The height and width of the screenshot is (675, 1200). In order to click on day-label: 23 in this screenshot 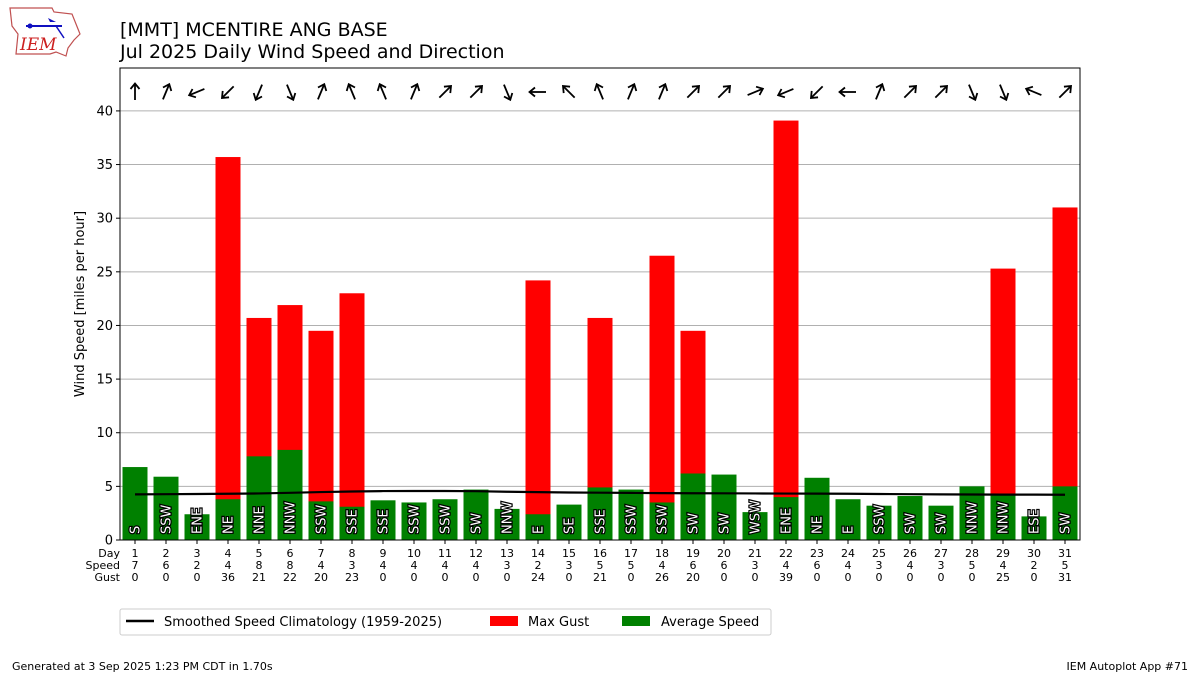, I will do `click(817, 553)`.